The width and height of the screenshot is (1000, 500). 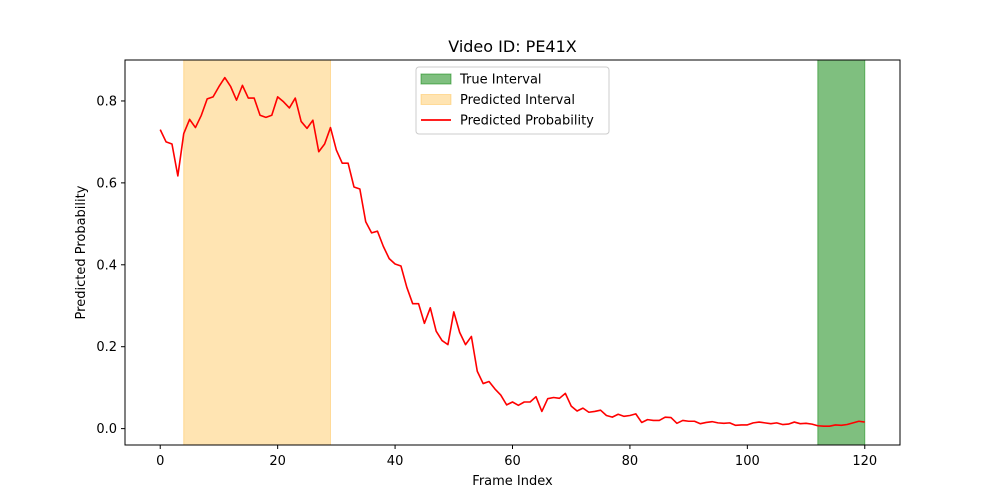 I want to click on y-tick-label: 0.0, so click(x=106, y=429).